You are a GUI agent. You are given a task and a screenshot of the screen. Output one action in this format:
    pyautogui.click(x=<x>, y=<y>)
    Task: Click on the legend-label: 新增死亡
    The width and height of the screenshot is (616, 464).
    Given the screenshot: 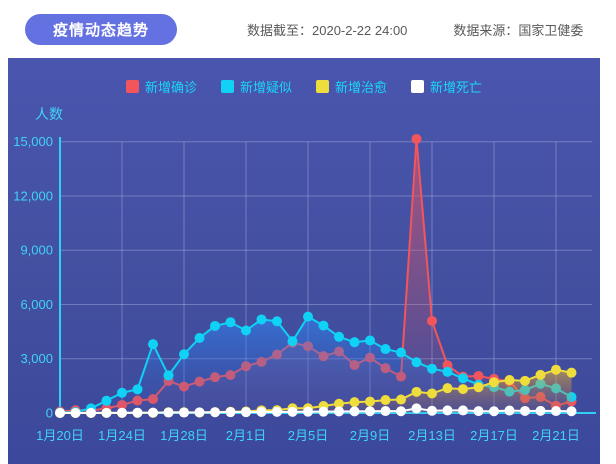 What is the action you would take?
    pyautogui.click(x=456, y=87)
    